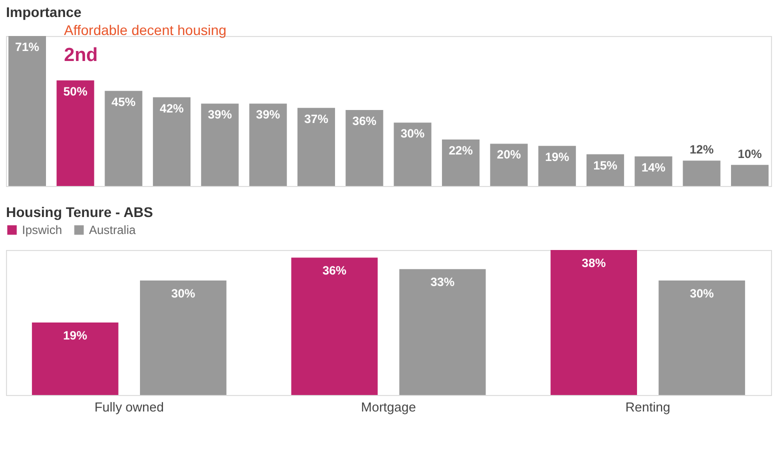 The image size is (779, 457). Describe the element at coordinates (442, 282) in the screenshot. I see `data-label: 33%` at that location.